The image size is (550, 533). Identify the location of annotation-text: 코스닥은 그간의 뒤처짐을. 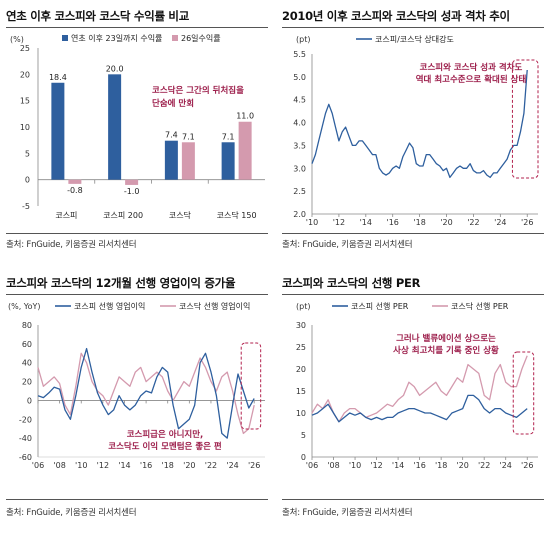
(198, 90).